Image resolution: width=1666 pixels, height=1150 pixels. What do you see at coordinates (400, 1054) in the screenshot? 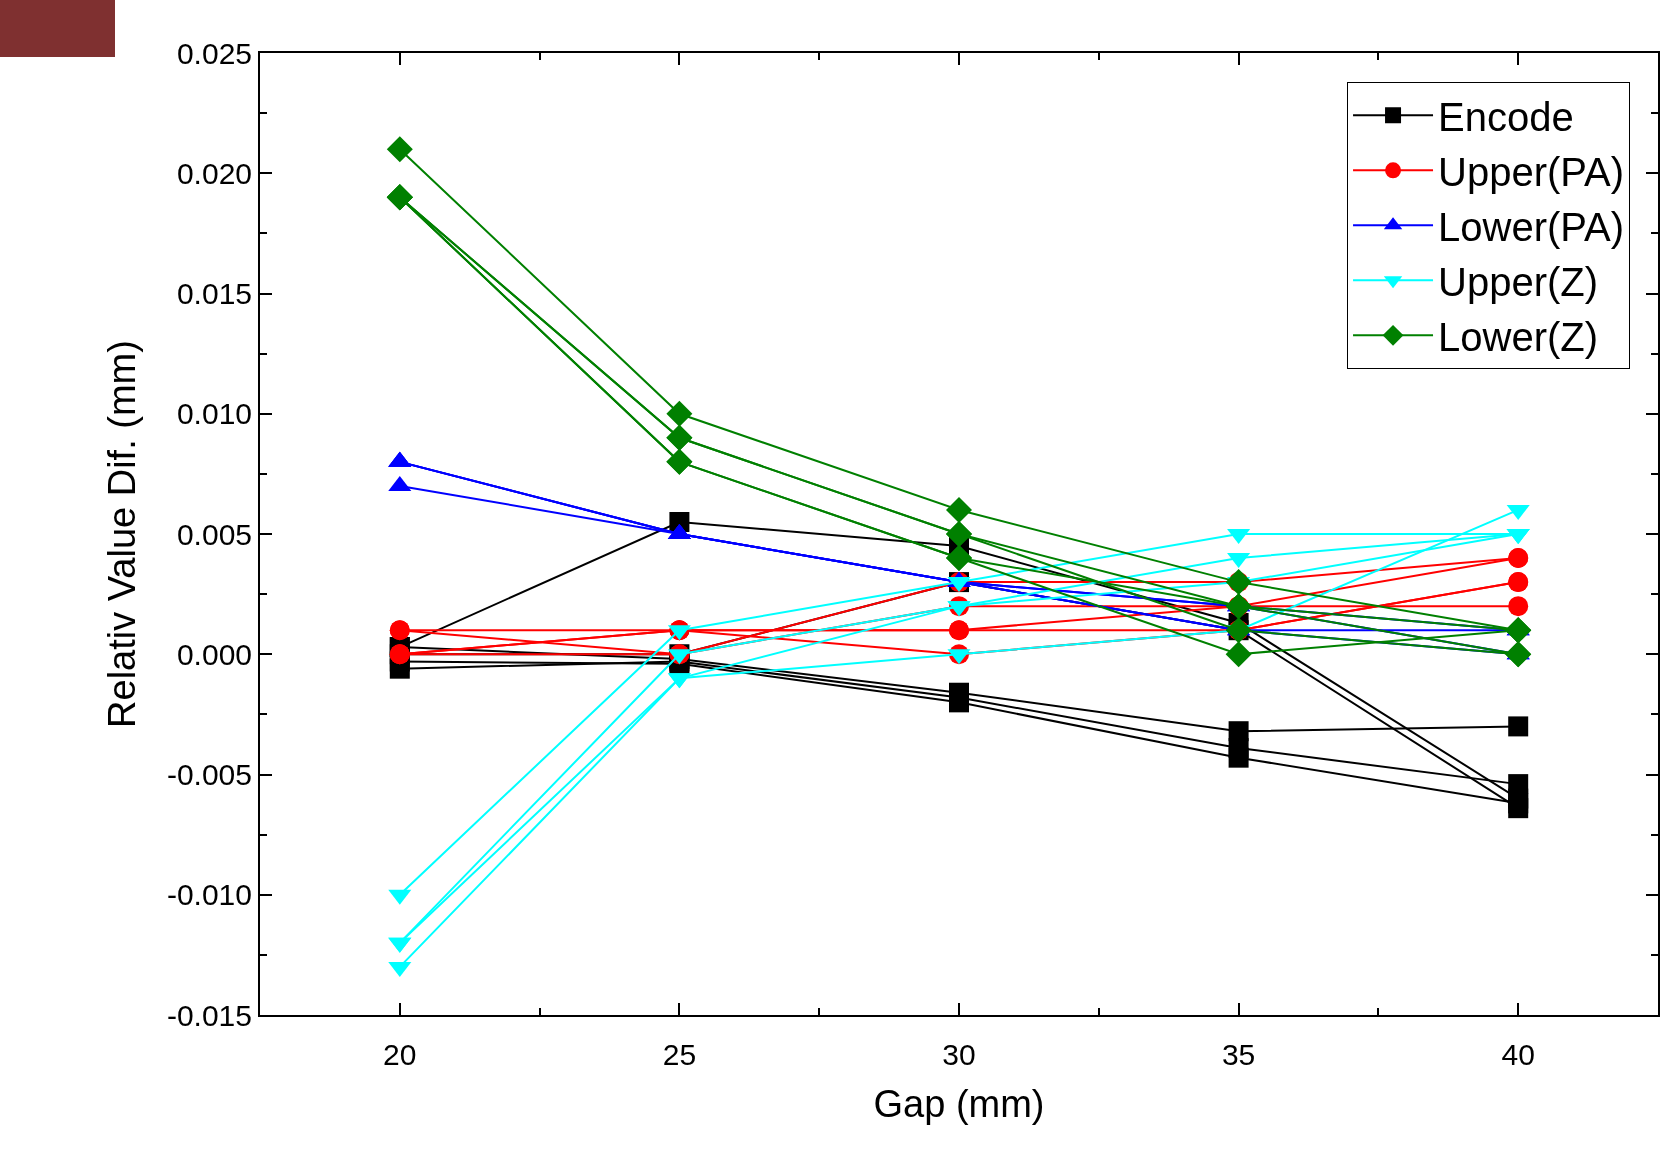
I see `x-tick-label: 20` at bounding box center [400, 1054].